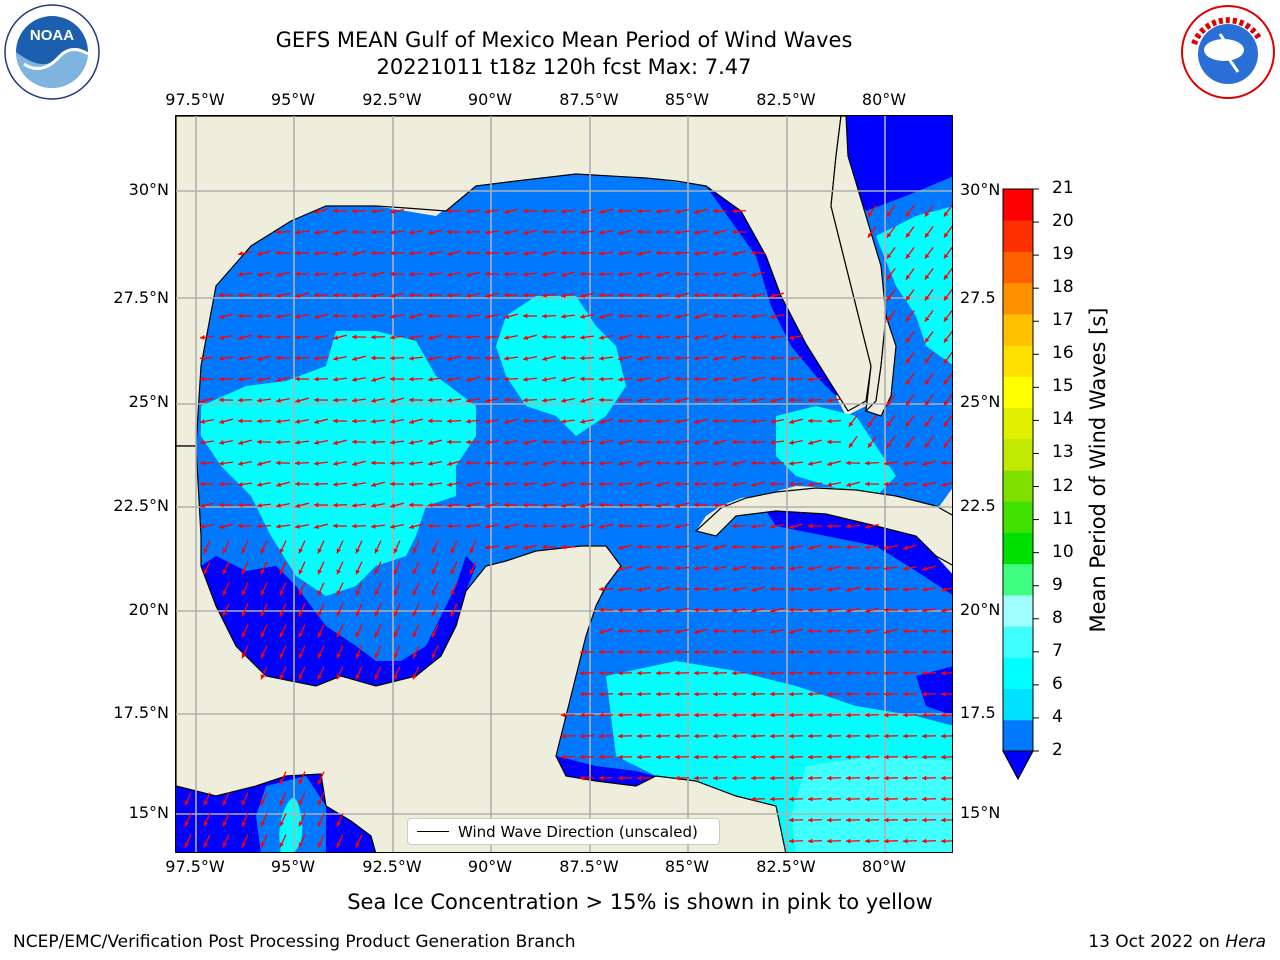  I want to click on colorbar-tick-label: 20, so click(1063, 221).